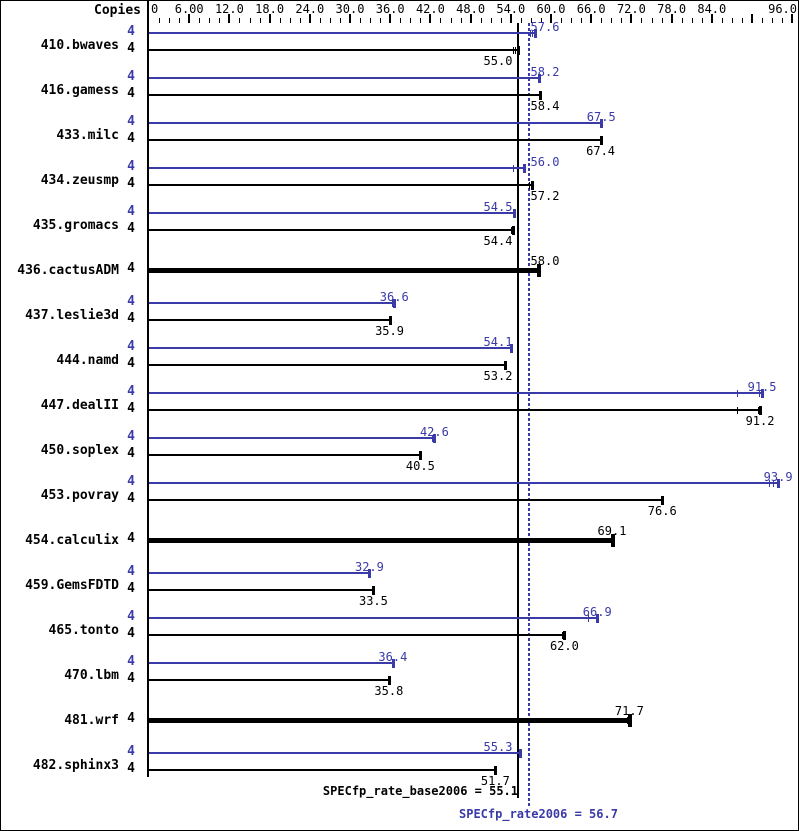 This screenshot has height=831, width=799. Describe the element at coordinates (72, 585) in the screenshot. I see `benchmark-label-459.GemsFDTD: 459.GemsFDTD` at that location.